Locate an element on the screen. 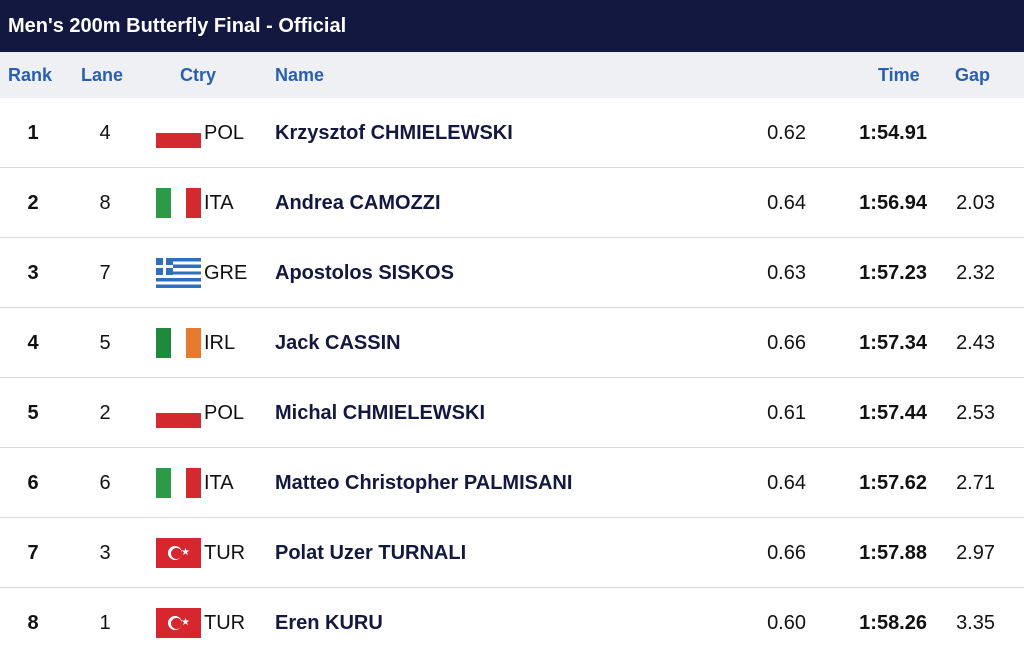  gap-cell: 2.71 is located at coordinates (975, 483).